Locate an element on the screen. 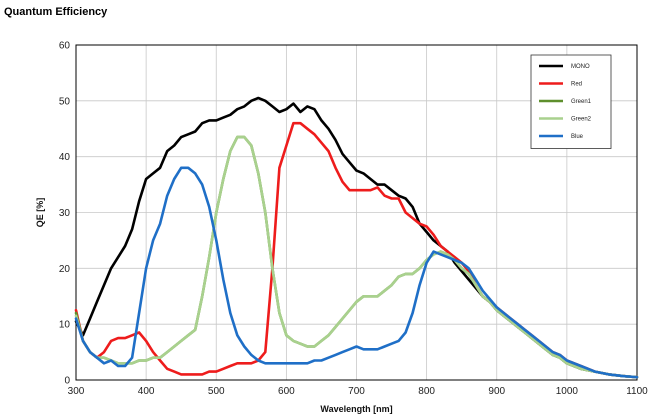 Image resolution: width=670 pixels, height=420 pixels. y-tick-label: 60 is located at coordinates (65, 46).